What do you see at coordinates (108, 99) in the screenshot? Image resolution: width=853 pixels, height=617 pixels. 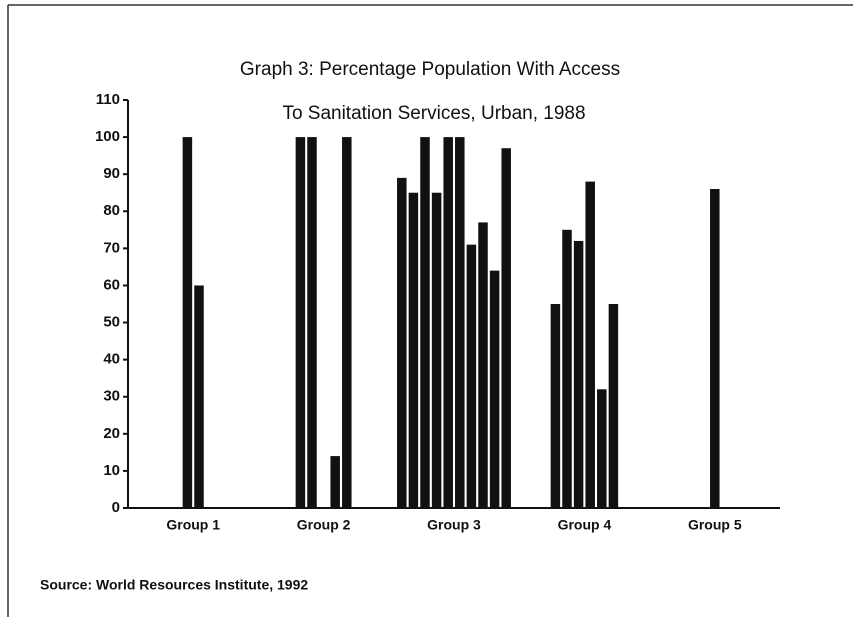 I see `y-tick-label: 110` at bounding box center [108, 99].